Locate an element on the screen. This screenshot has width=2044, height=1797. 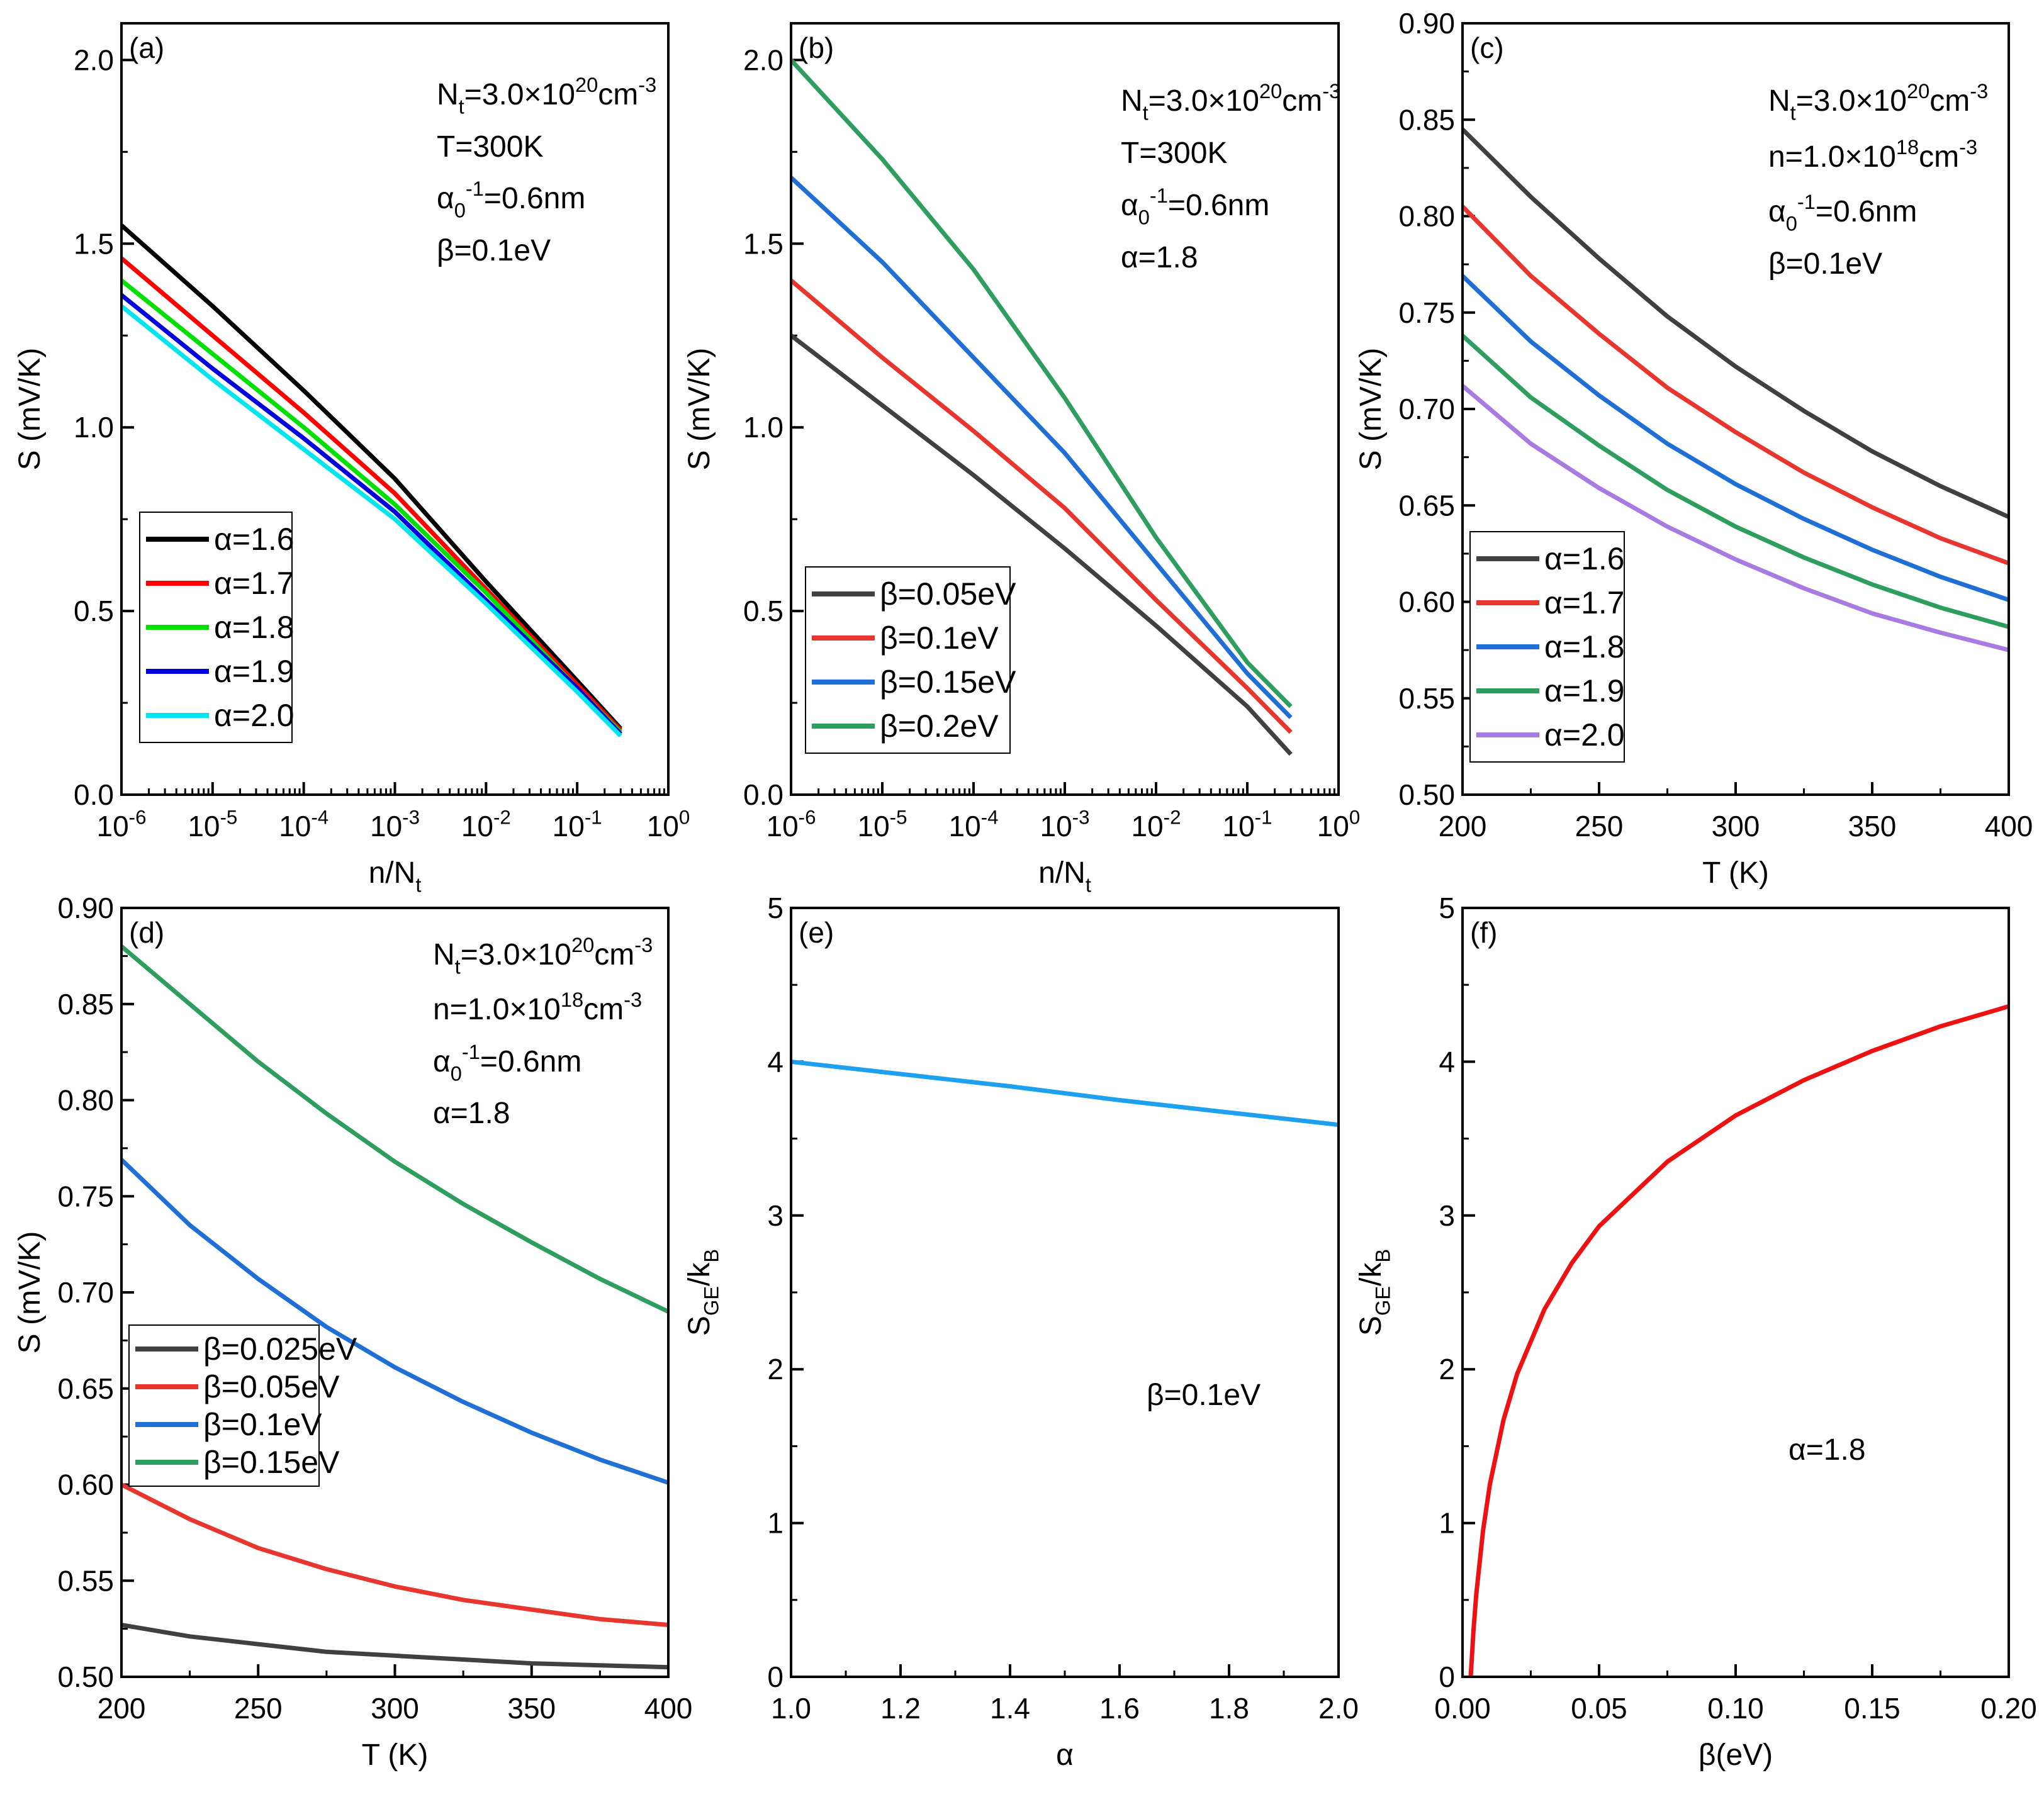
x-tick-label: 1.6 is located at coordinates (1119, 1708).